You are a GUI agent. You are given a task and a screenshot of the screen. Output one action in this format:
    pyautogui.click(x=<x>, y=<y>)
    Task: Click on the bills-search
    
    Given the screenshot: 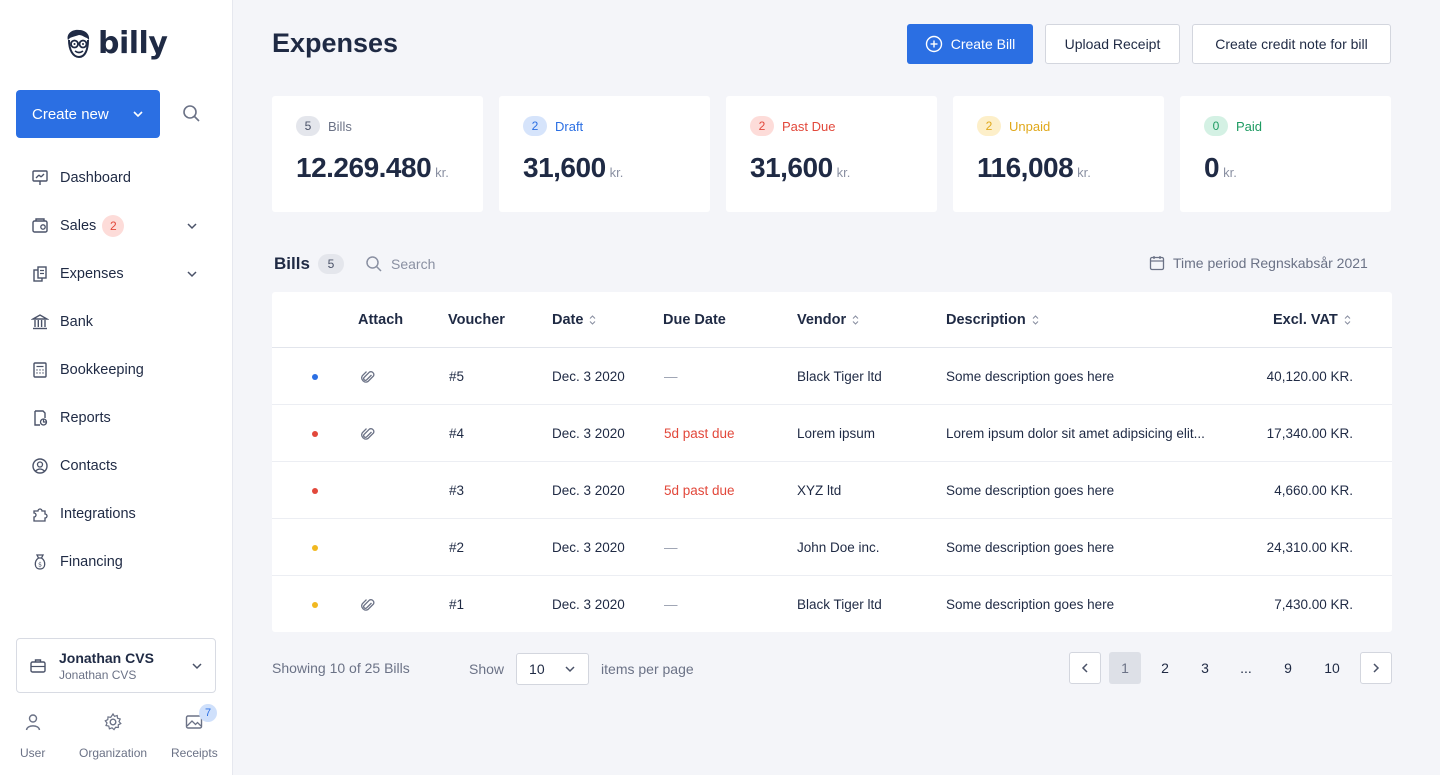 What is the action you would take?
    pyautogui.click(x=438, y=264)
    